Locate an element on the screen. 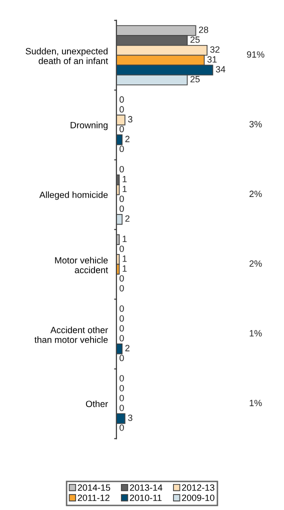 This screenshot has width=284, height=510. data-label: 32 is located at coordinates (215, 49).